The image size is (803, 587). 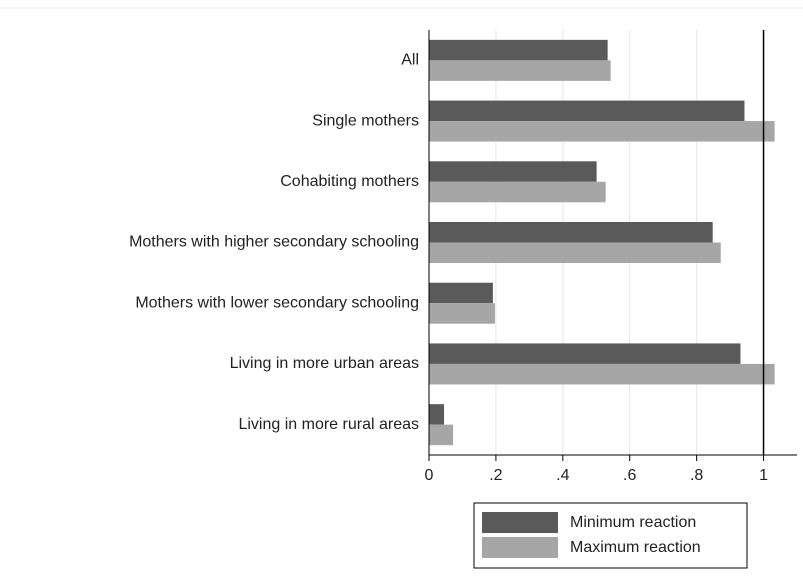 What do you see at coordinates (633, 522) in the screenshot?
I see `legend-label: Minimum reaction` at bounding box center [633, 522].